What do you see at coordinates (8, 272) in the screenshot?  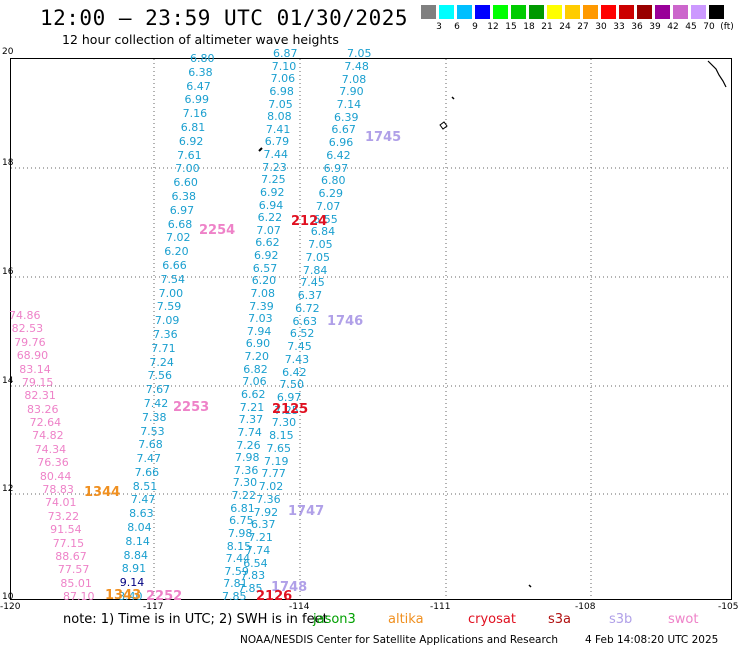 I see `latitude-label: 16` at bounding box center [8, 272].